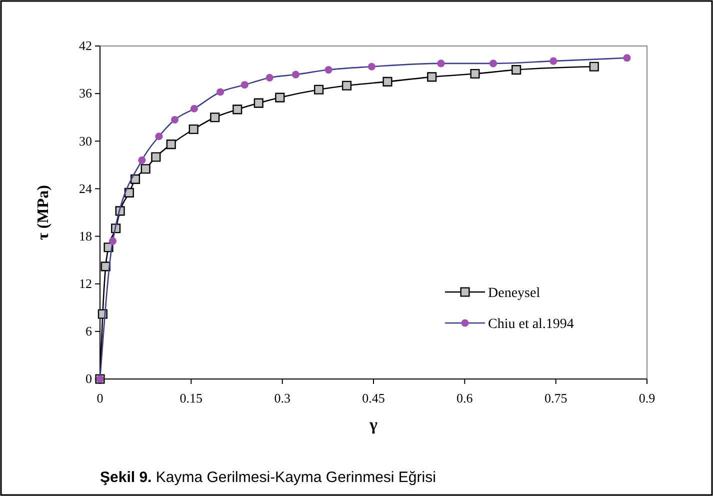 The height and width of the screenshot is (496, 713). What do you see at coordinates (556, 398) in the screenshot?
I see `x-tick-label: 0.75` at bounding box center [556, 398].